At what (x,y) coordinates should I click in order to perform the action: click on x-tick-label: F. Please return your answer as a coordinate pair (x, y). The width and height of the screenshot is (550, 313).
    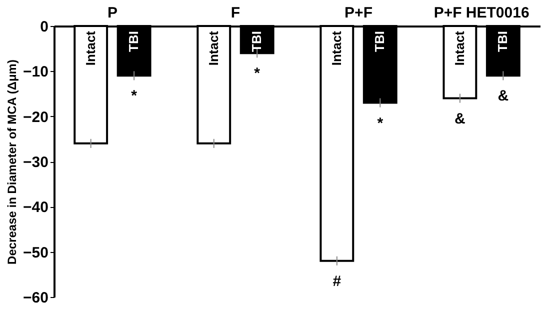
    Looking at the image, I should click on (235, 13).